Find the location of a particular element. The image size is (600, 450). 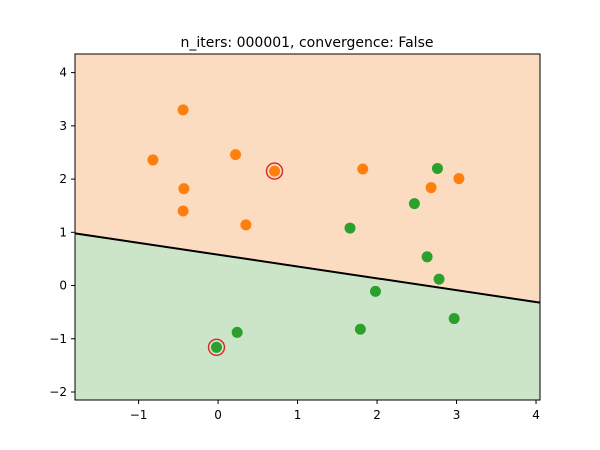

x-tick-label: 3 is located at coordinates (457, 415).